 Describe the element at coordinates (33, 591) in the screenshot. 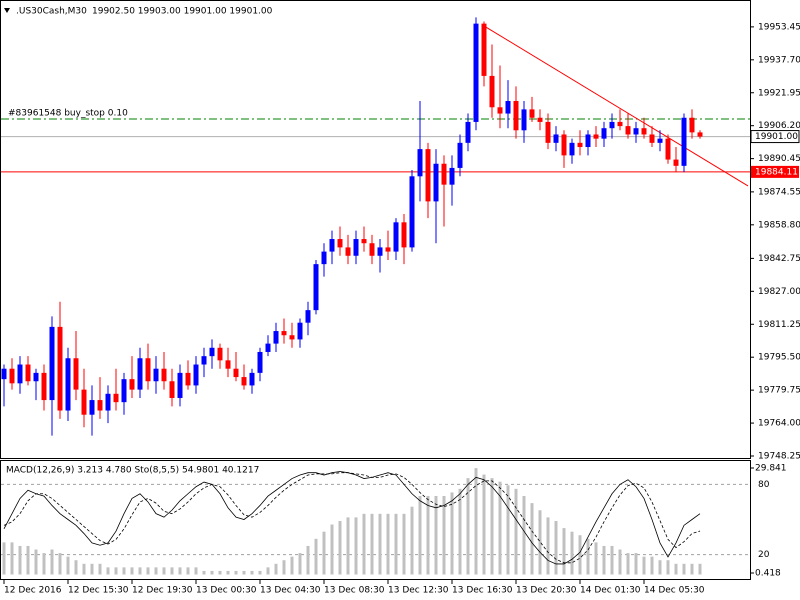

I see `x-tick-label: 12 Dec 2016` at that location.